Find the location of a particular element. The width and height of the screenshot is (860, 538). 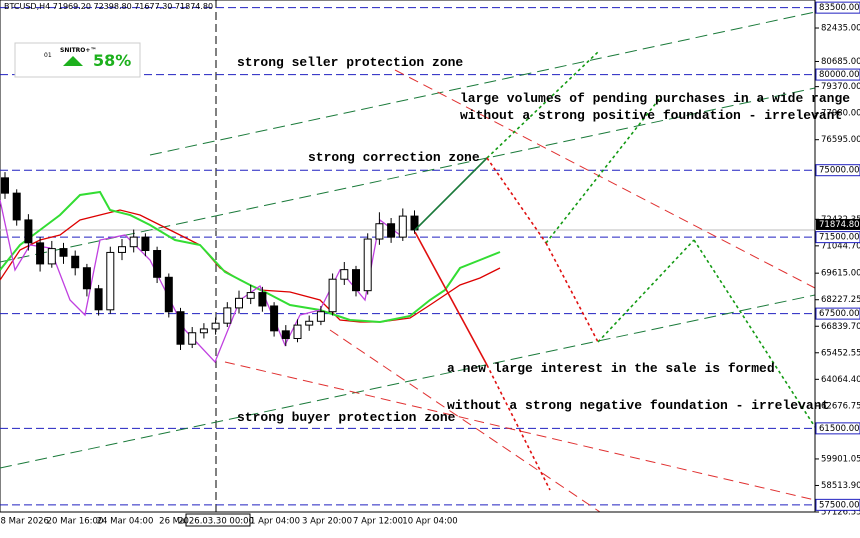

y-tick-label: 77980.00 is located at coordinates (840, 114).